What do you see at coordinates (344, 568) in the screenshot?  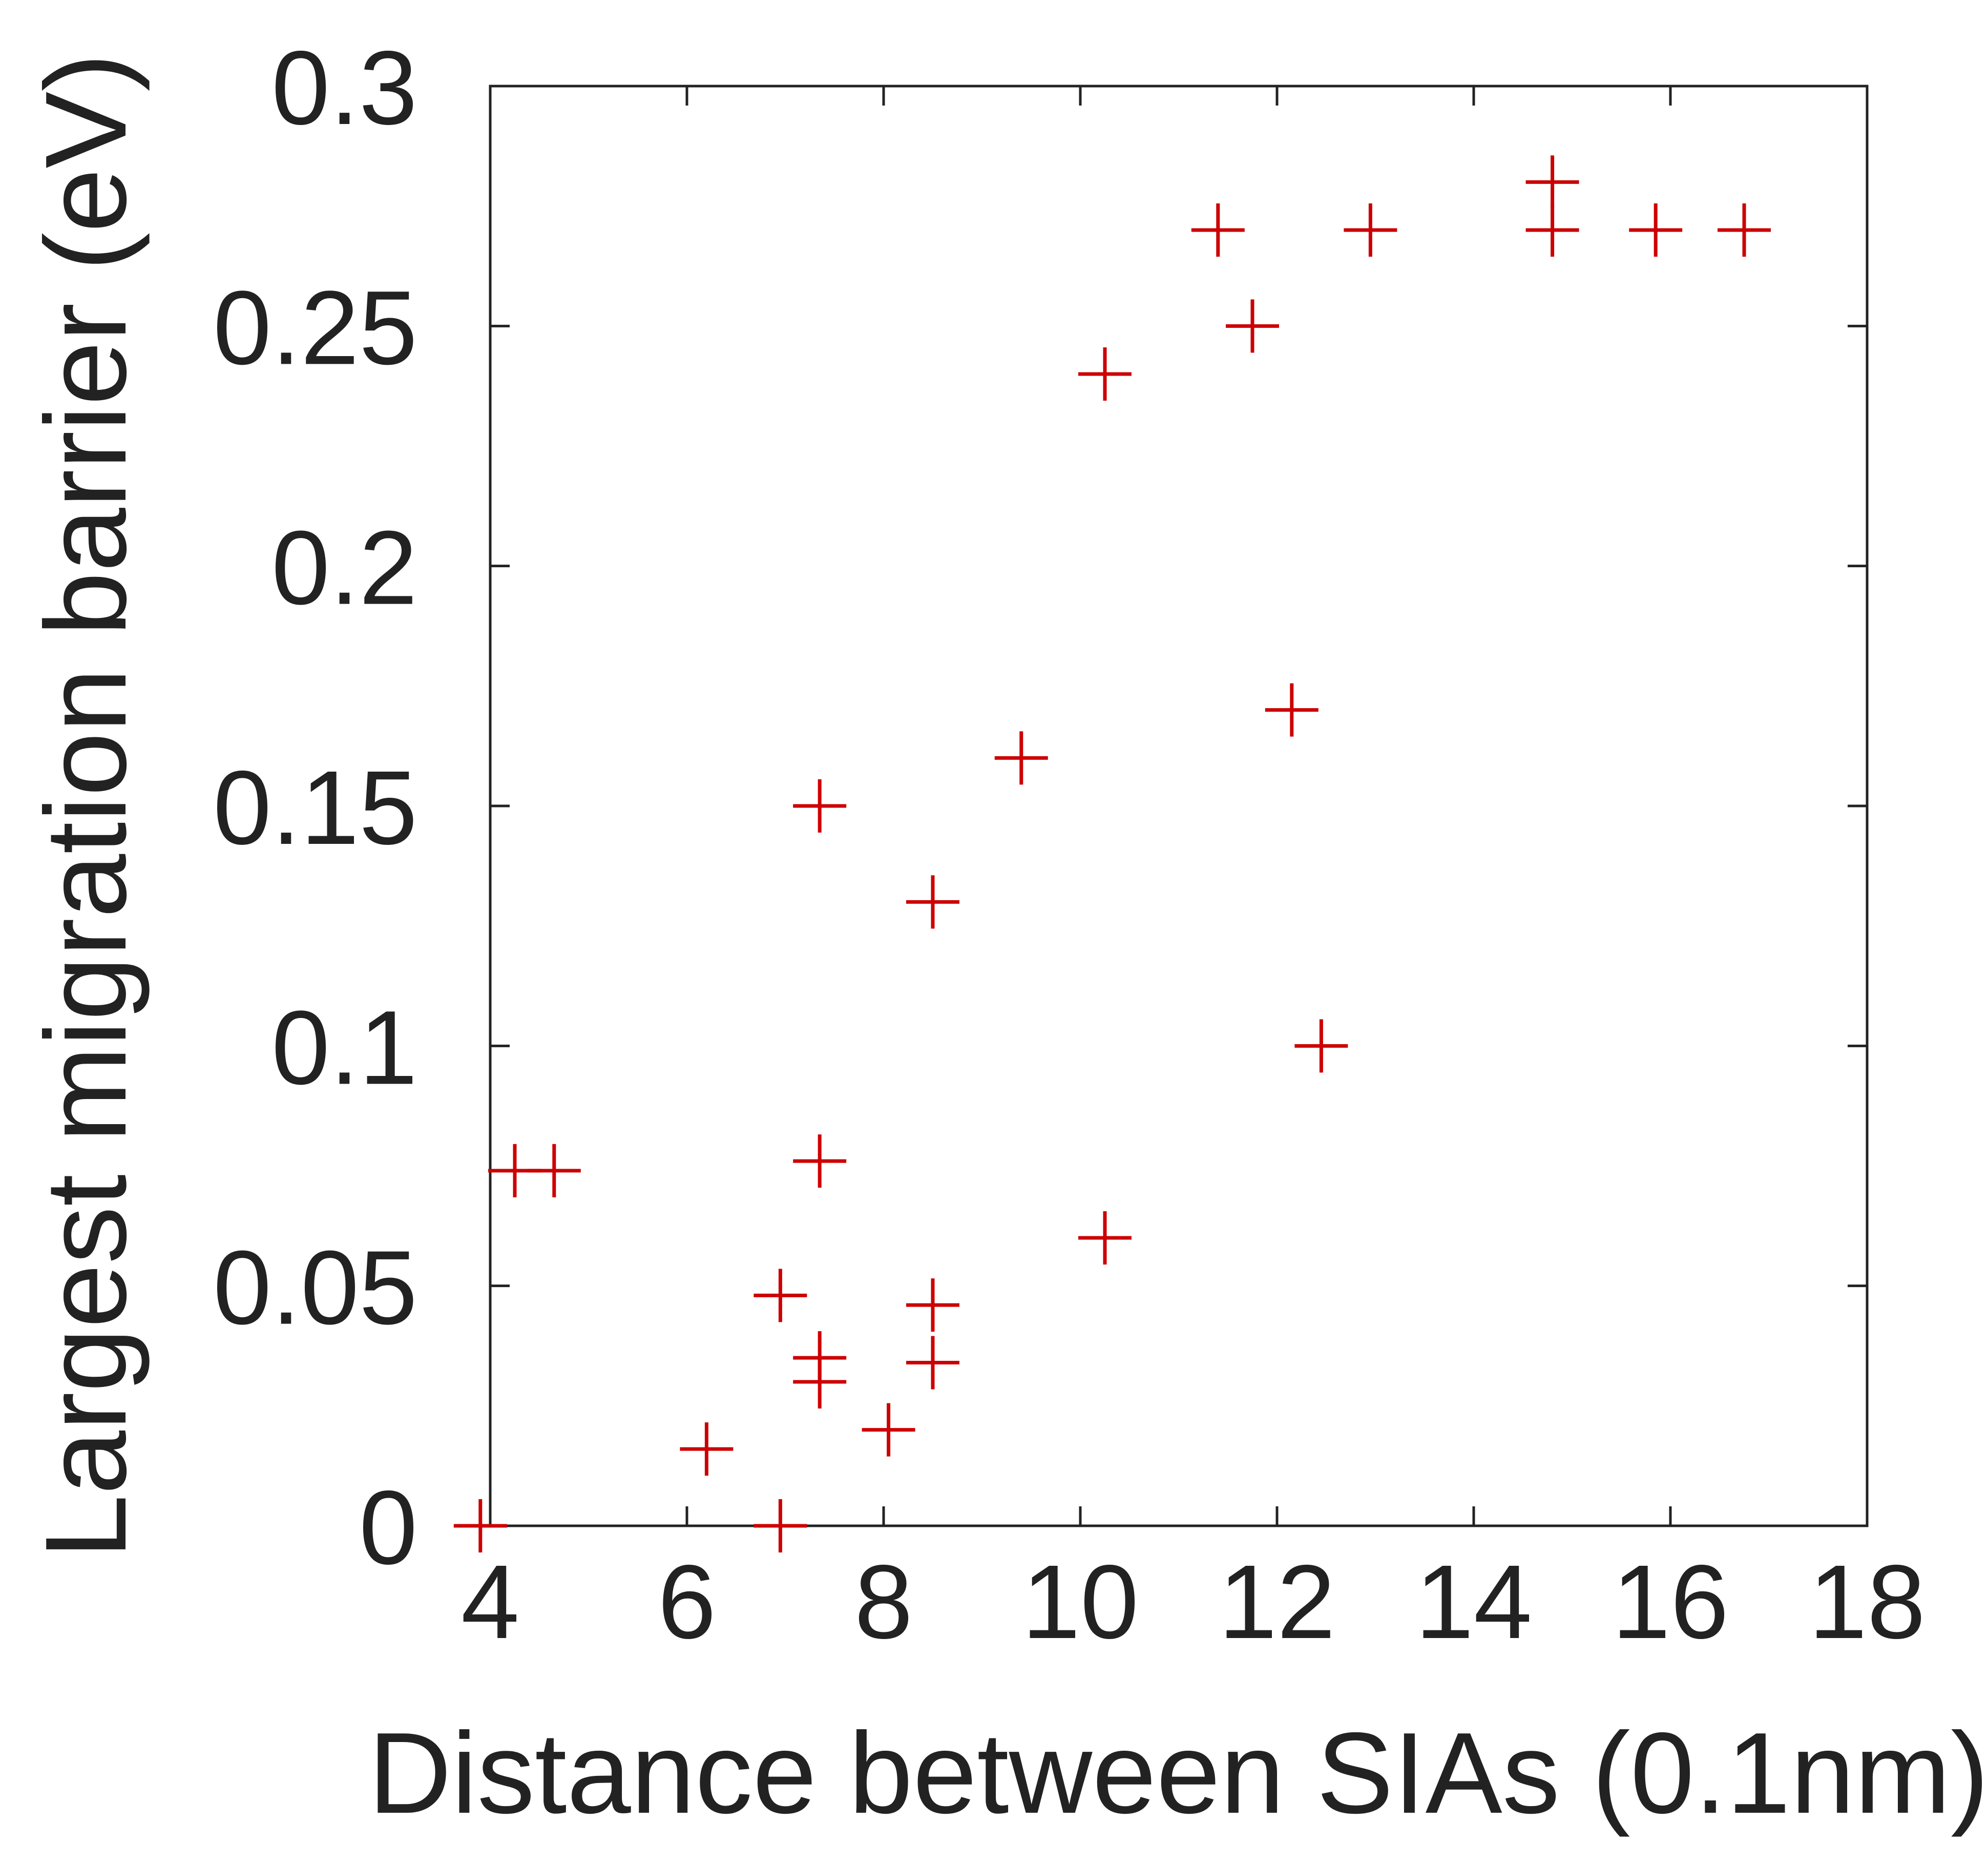 I see `y-tick-label: 0.2` at bounding box center [344, 568].